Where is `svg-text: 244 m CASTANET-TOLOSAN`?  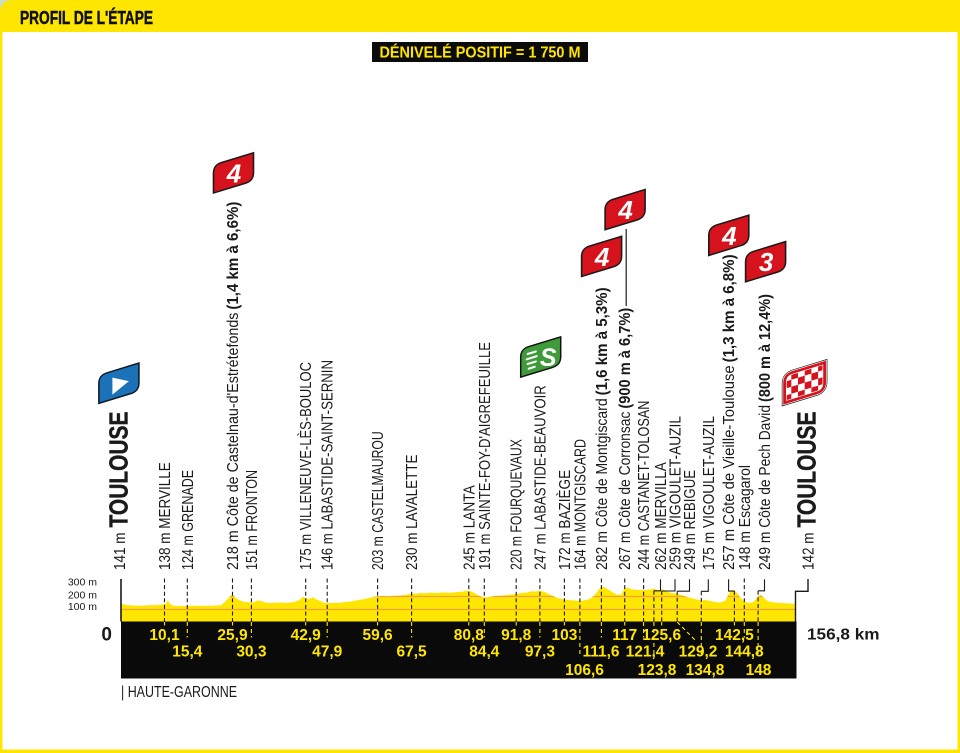 svg-text: 244 m CASTANET-TOLOSAN is located at coordinates (644, 485).